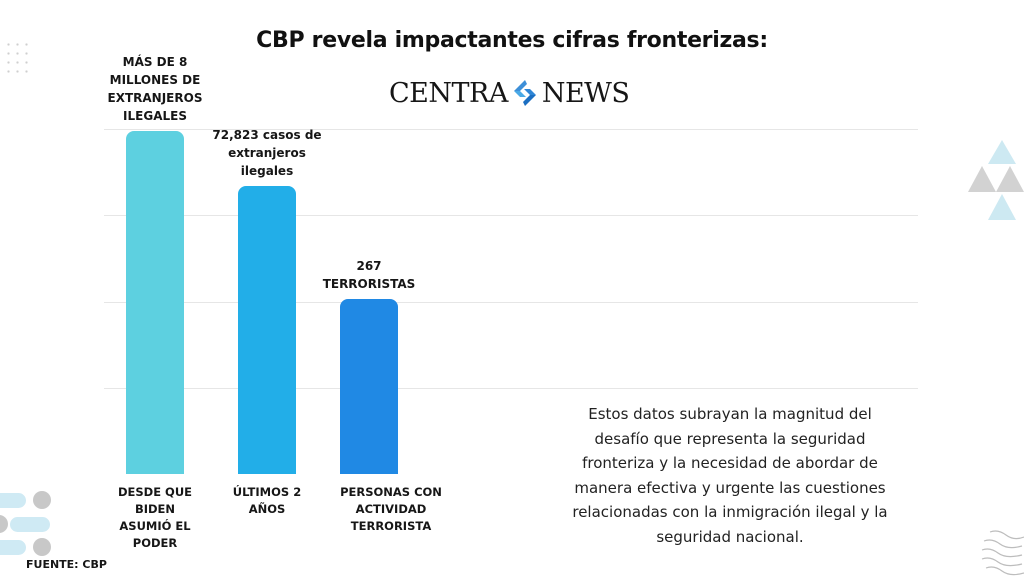  I want to click on category-label-line: ACTIVIDAD TERRORISTA, so click(391, 517).